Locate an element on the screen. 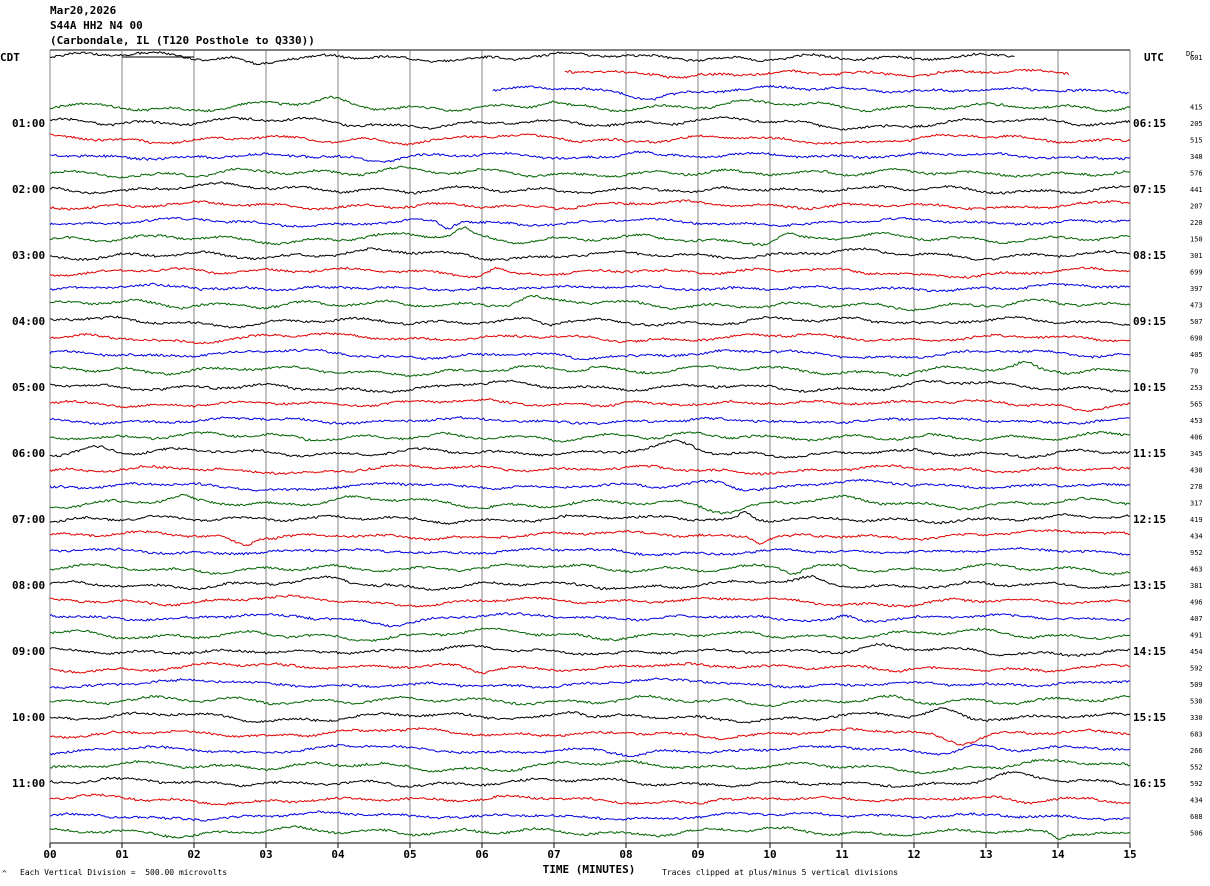  dc-offset-label: 381 is located at coordinates (1196, 586).